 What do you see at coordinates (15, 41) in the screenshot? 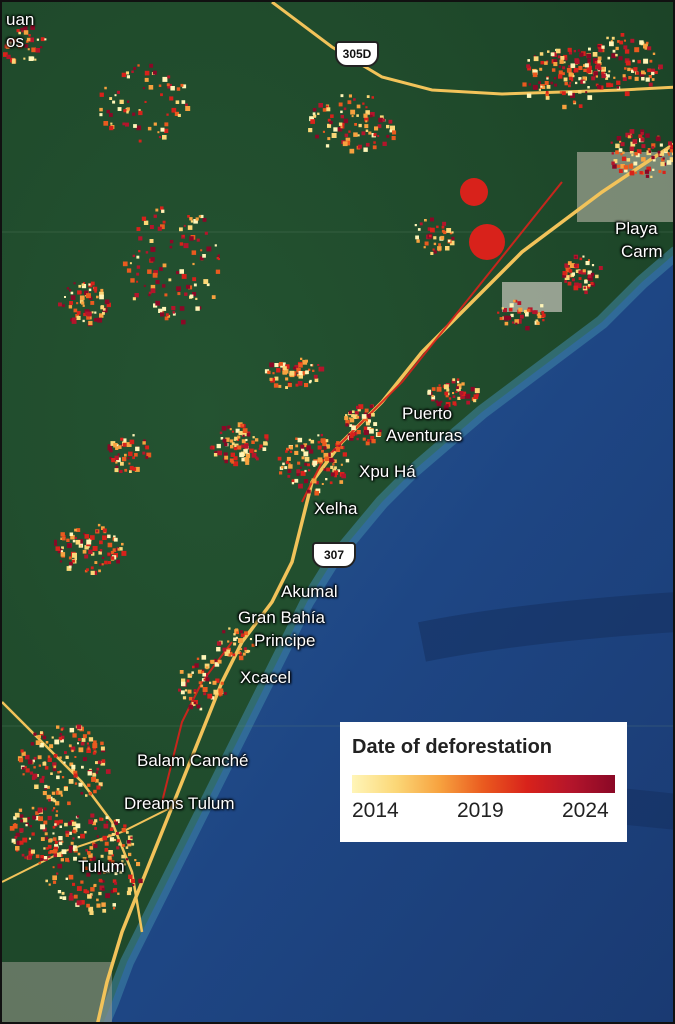
I see `place-label: os` at bounding box center [15, 41].